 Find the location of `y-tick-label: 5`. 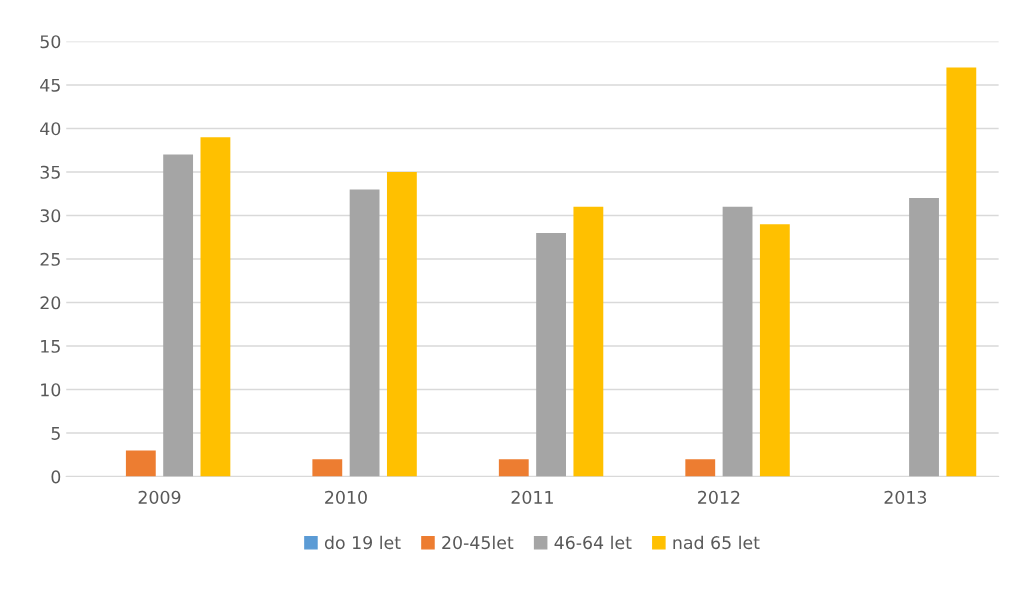

y-tick-label: 5 is located at coordinates (55, 433).